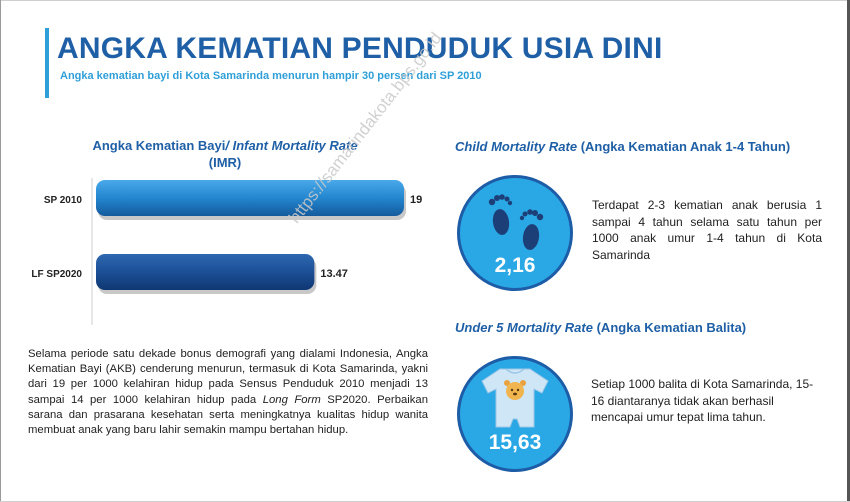  What do you see at coordinates (291, 399) in the screenshot?
I see `body-text-italic: Long Form` at bounding box center [291, 399].